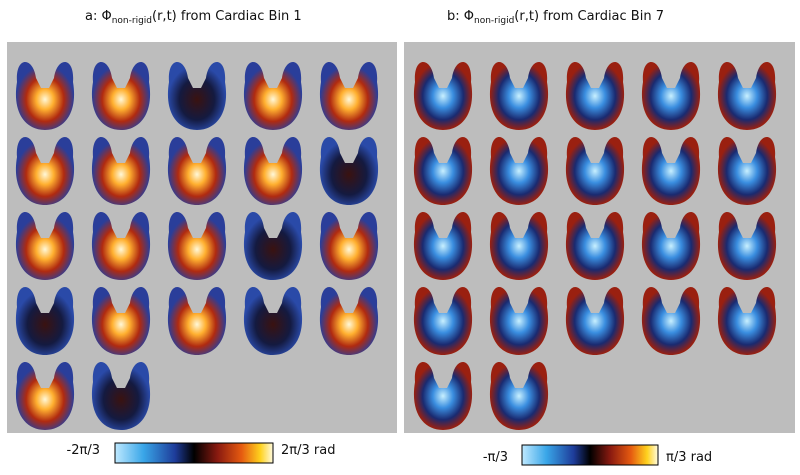  What do you see at coordinates (83, 450) in the screenshot?
I see `colorbar-min: -2π/3` at bounding box center [83, 450].